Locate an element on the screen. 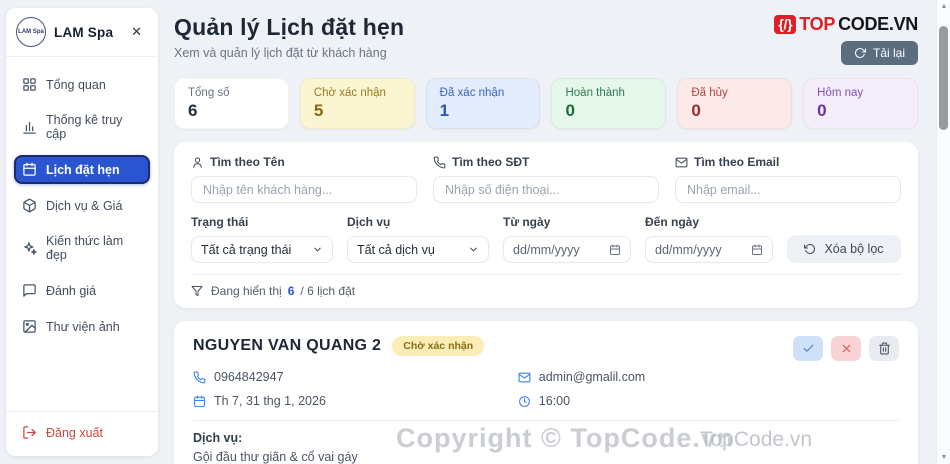 The height and width of the screenshot is (464, 950). scrollbar-thumb is located at coordinates (943, 78).